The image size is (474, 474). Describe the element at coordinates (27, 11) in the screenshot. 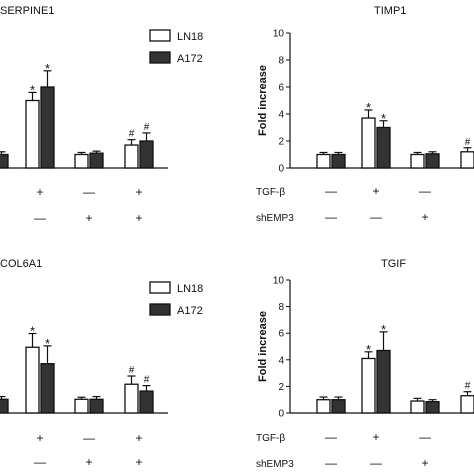

I see `chart-title: SERPINE1` at that location.